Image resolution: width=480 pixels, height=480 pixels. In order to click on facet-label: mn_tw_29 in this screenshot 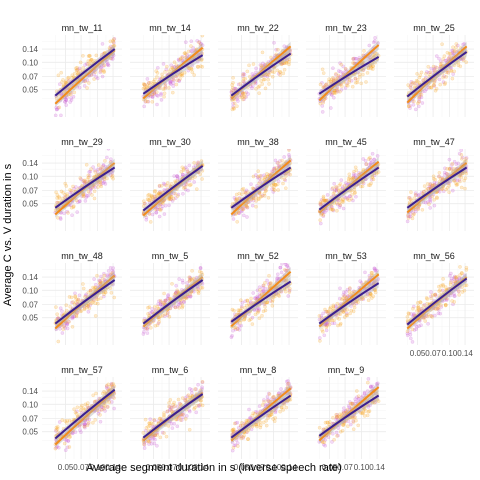, I will do `click(82, 142)`.